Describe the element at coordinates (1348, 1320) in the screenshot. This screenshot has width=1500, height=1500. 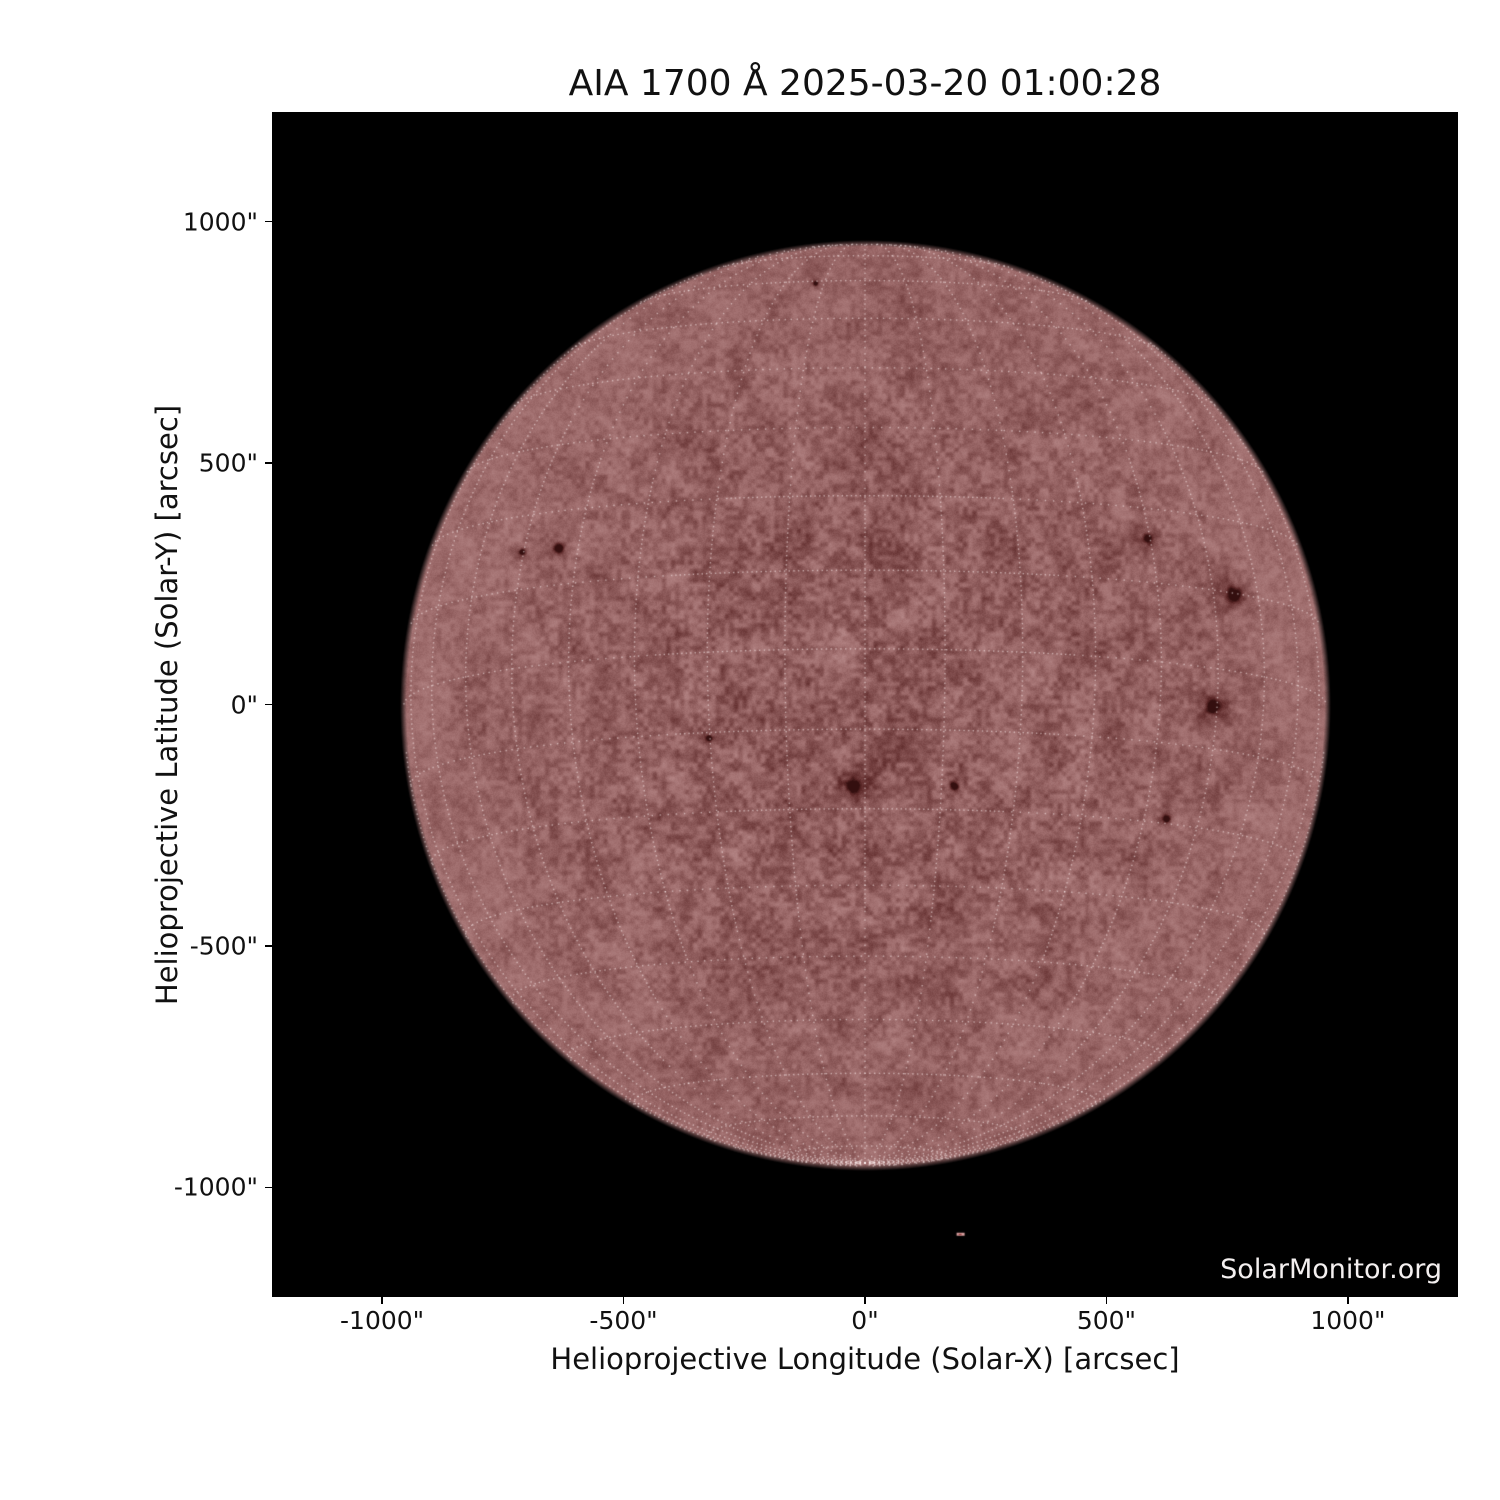
I see `x-tick-label: 1000"` at that location.